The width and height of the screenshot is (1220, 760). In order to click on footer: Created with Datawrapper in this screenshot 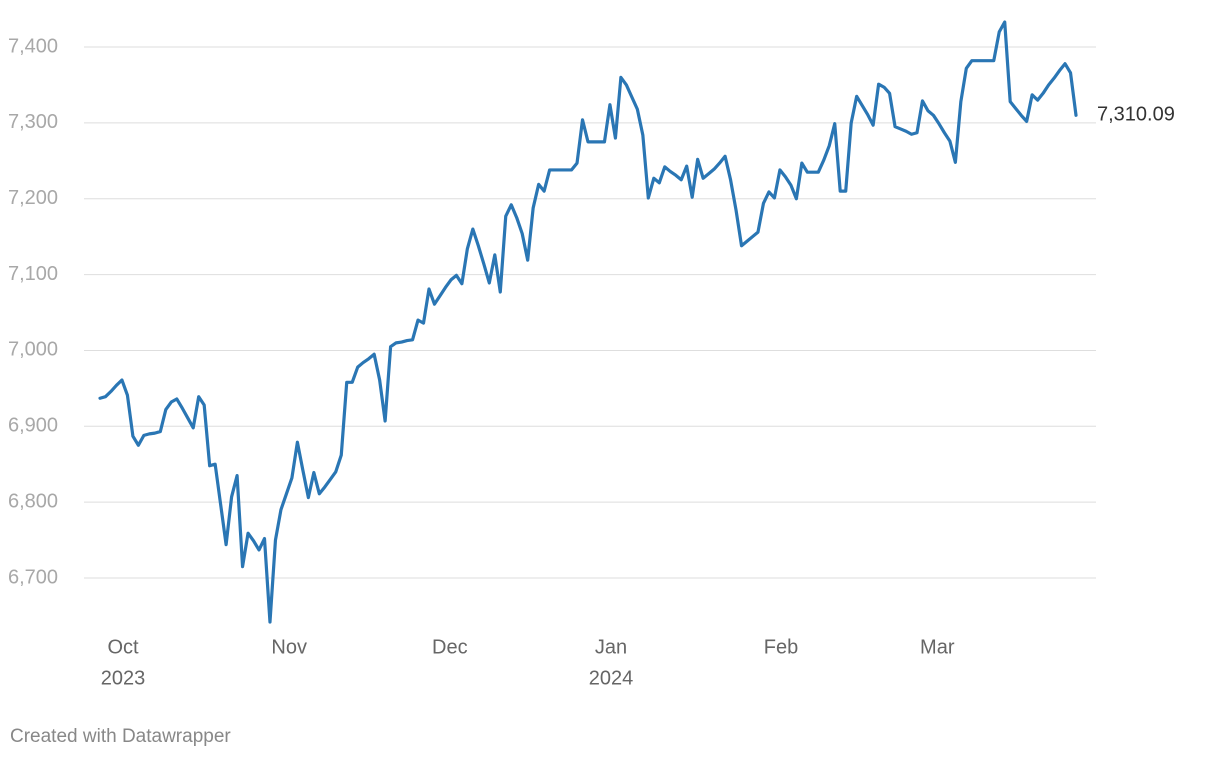, I will do `click(120, 736)`.